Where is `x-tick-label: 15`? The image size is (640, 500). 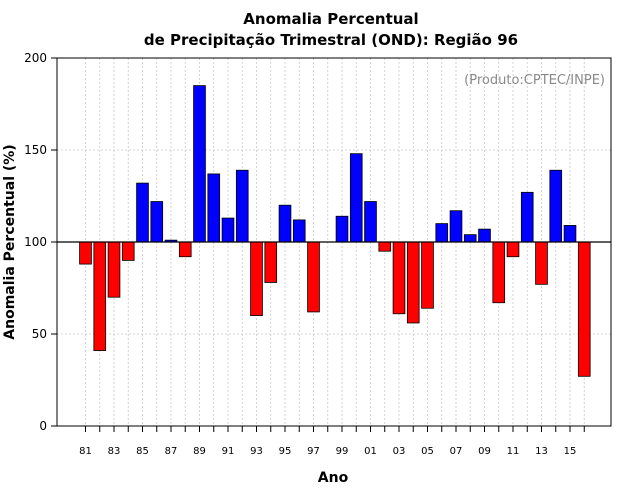
x-tick-label: 15 is located at coordinates (570, 451).